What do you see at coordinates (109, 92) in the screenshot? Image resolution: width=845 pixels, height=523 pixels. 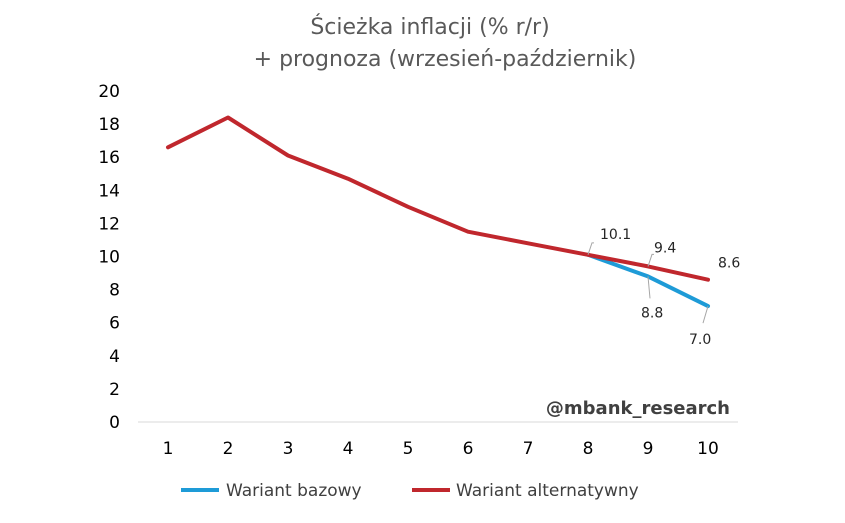 I see `y-tick-label: 20` at bounding box center [109, 92].